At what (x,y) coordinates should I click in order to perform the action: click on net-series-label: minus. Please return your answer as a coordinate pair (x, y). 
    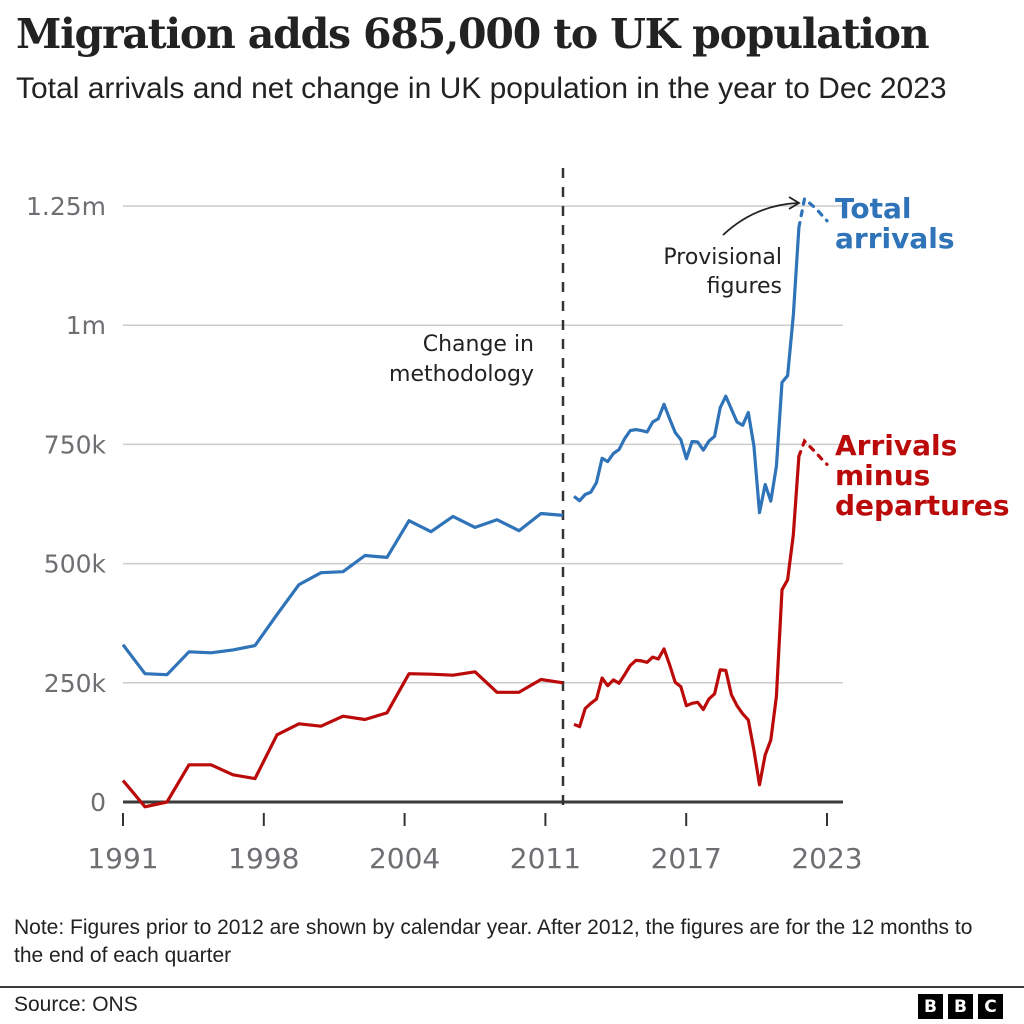
    Looking at the image, I should click on (882, 475).